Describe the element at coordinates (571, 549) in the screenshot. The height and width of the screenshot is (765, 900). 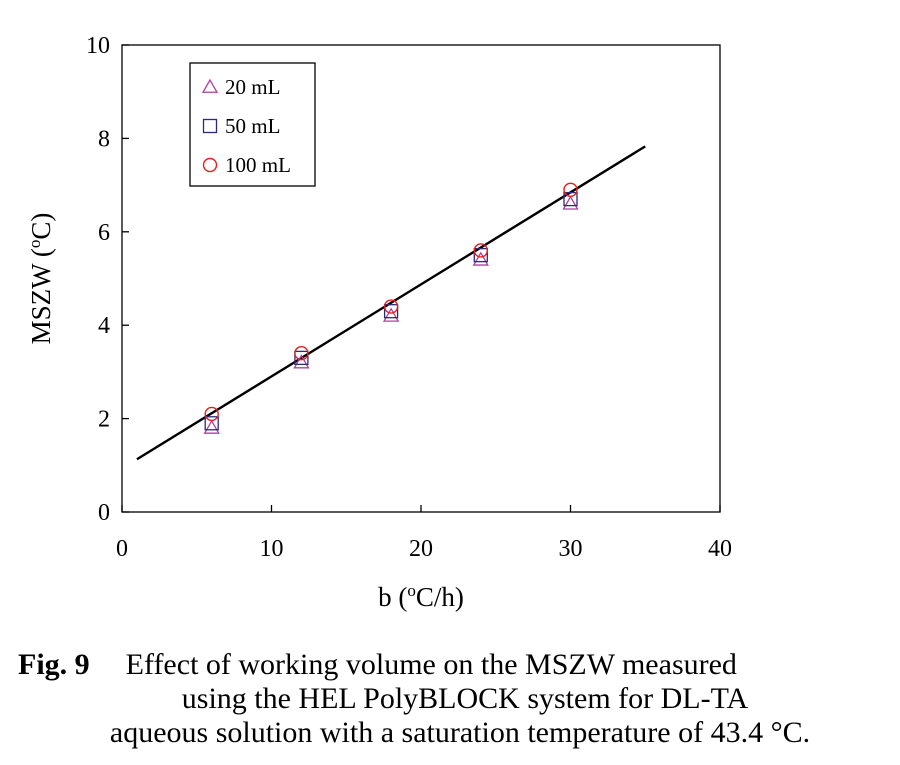
I see `x-tick-label: 30` at that location.